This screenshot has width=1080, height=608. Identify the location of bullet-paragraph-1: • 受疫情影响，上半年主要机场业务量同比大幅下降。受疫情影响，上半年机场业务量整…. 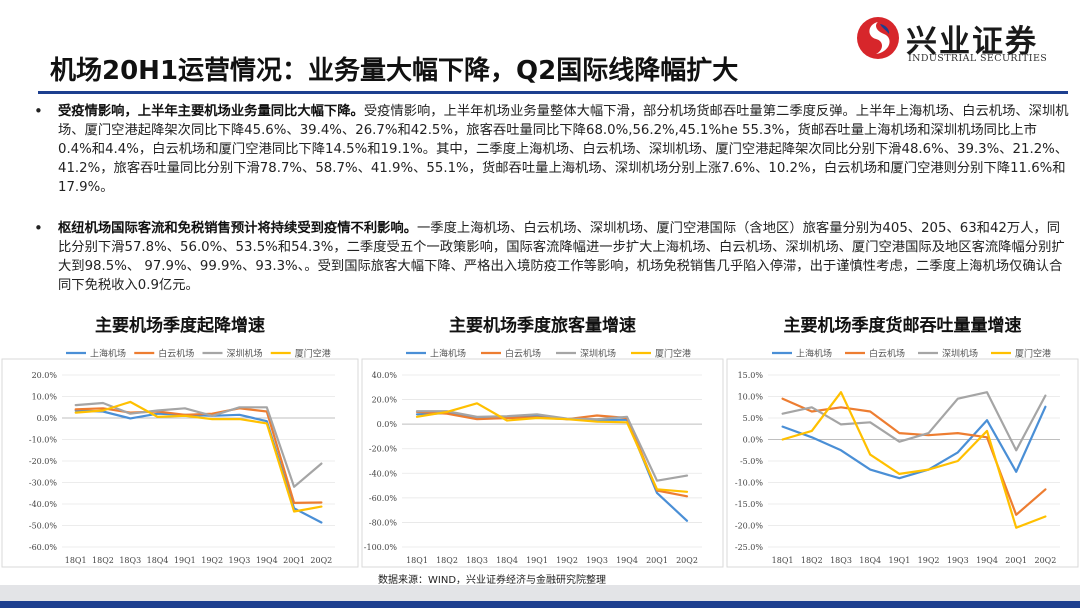
(552, 149).